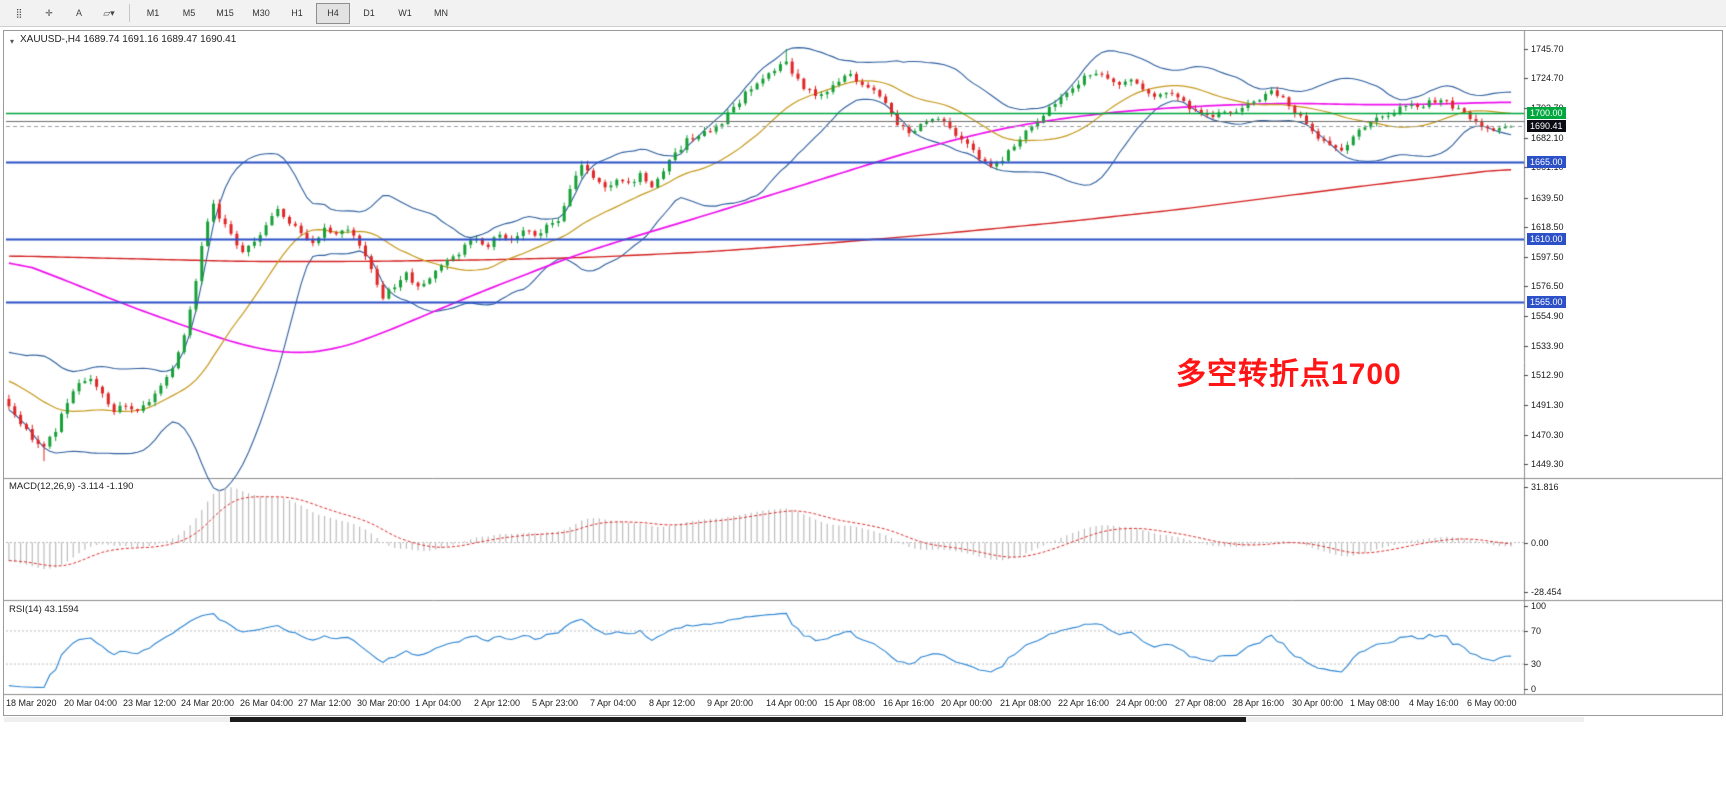 This screenshot has height=791, width=1726. Describe the element at coordinates (1142, 703) in the screenshot. I see `time-axis-label: 24 Apr 00:00` at that location.